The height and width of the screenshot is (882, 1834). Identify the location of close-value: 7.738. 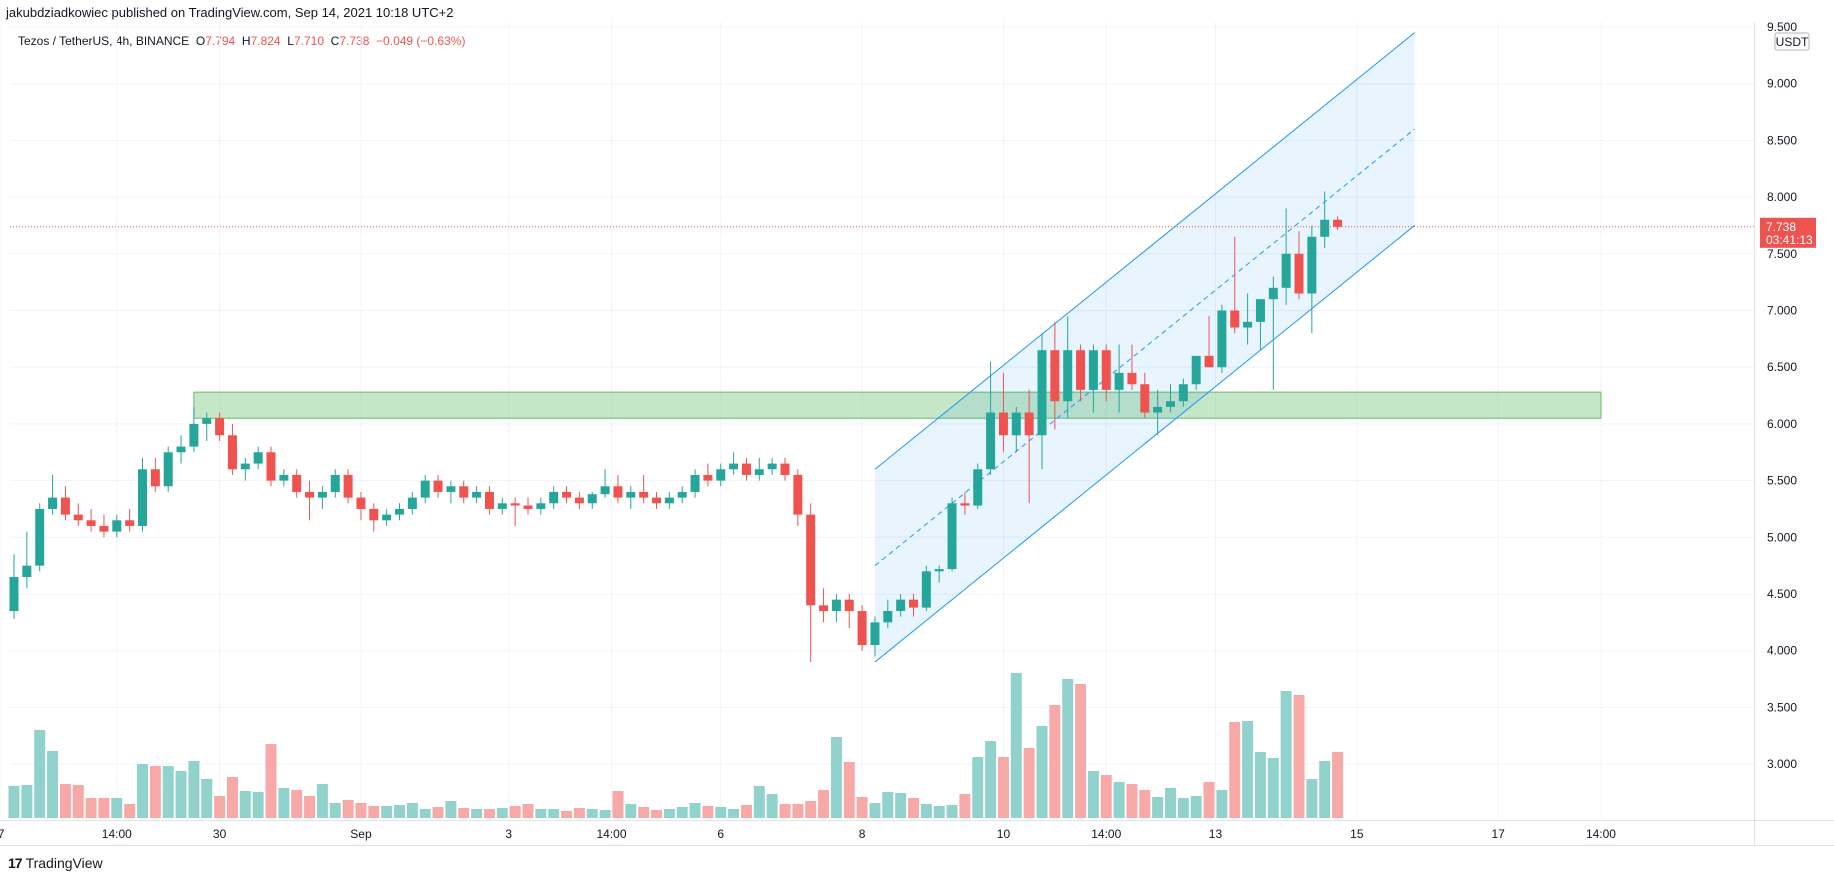
(354, 41).